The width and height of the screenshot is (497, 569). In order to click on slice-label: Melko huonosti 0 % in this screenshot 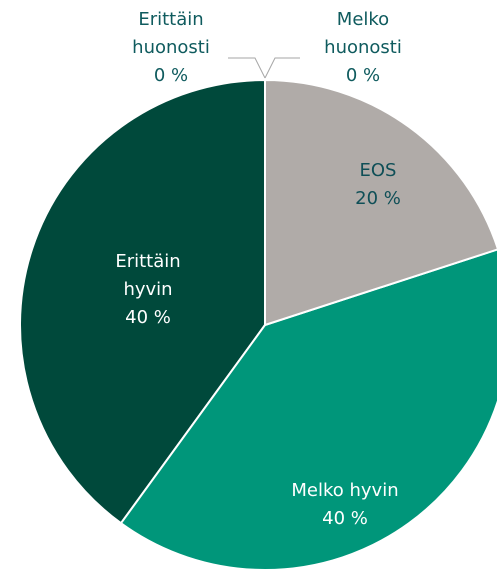, I will do `click(363, 48)`.